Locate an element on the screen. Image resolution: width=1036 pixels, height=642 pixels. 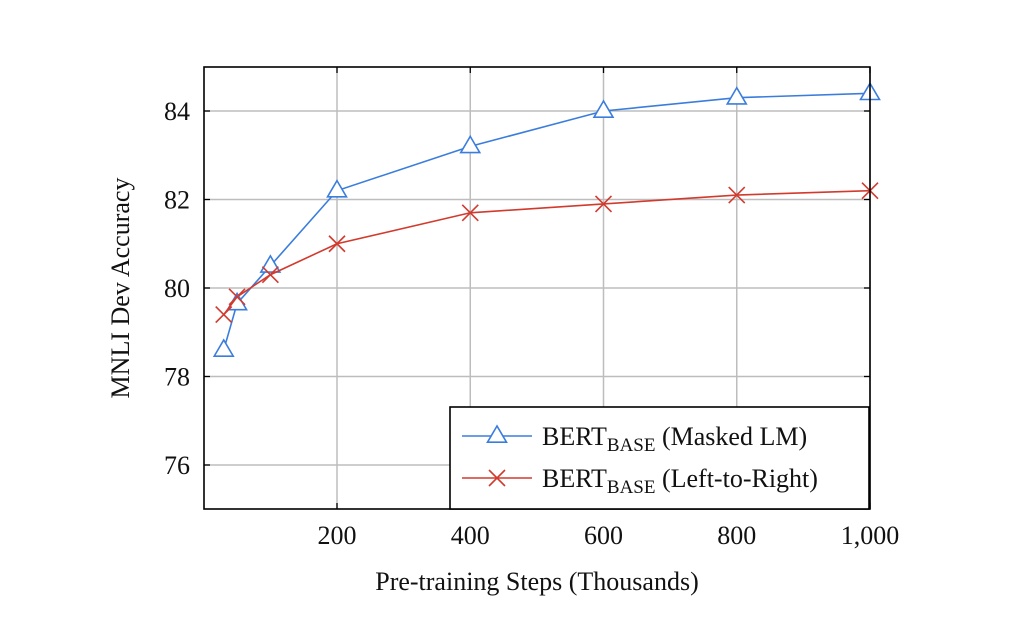
series-left-to-right is located at coordinates (547, 253).